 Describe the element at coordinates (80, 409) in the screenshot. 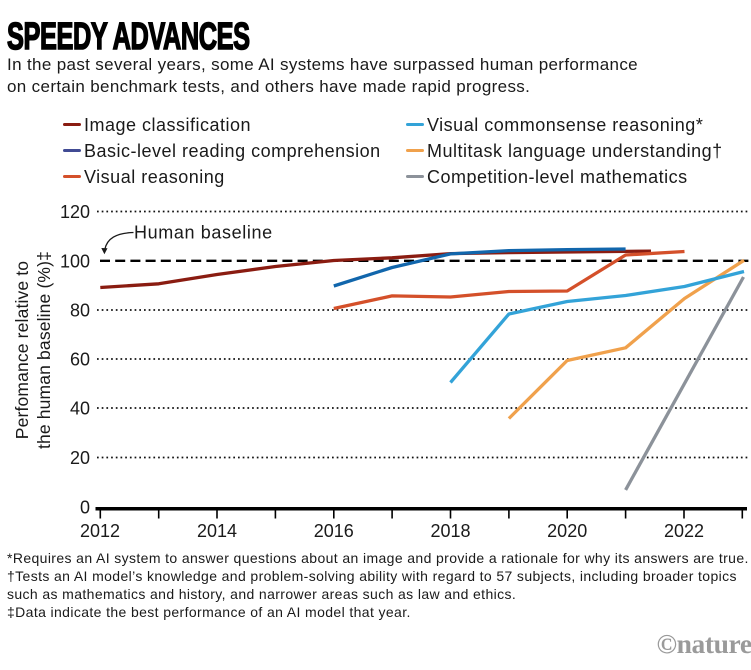

I see `svg-text: 40` at that location.